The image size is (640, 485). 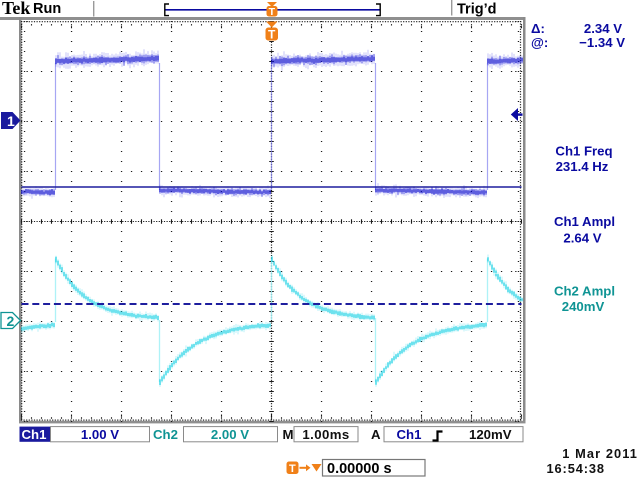 What do you see at coordinates (16, 9) in the screenshot?
I see `svg-text: Tek` at bounding box center [16, 9].